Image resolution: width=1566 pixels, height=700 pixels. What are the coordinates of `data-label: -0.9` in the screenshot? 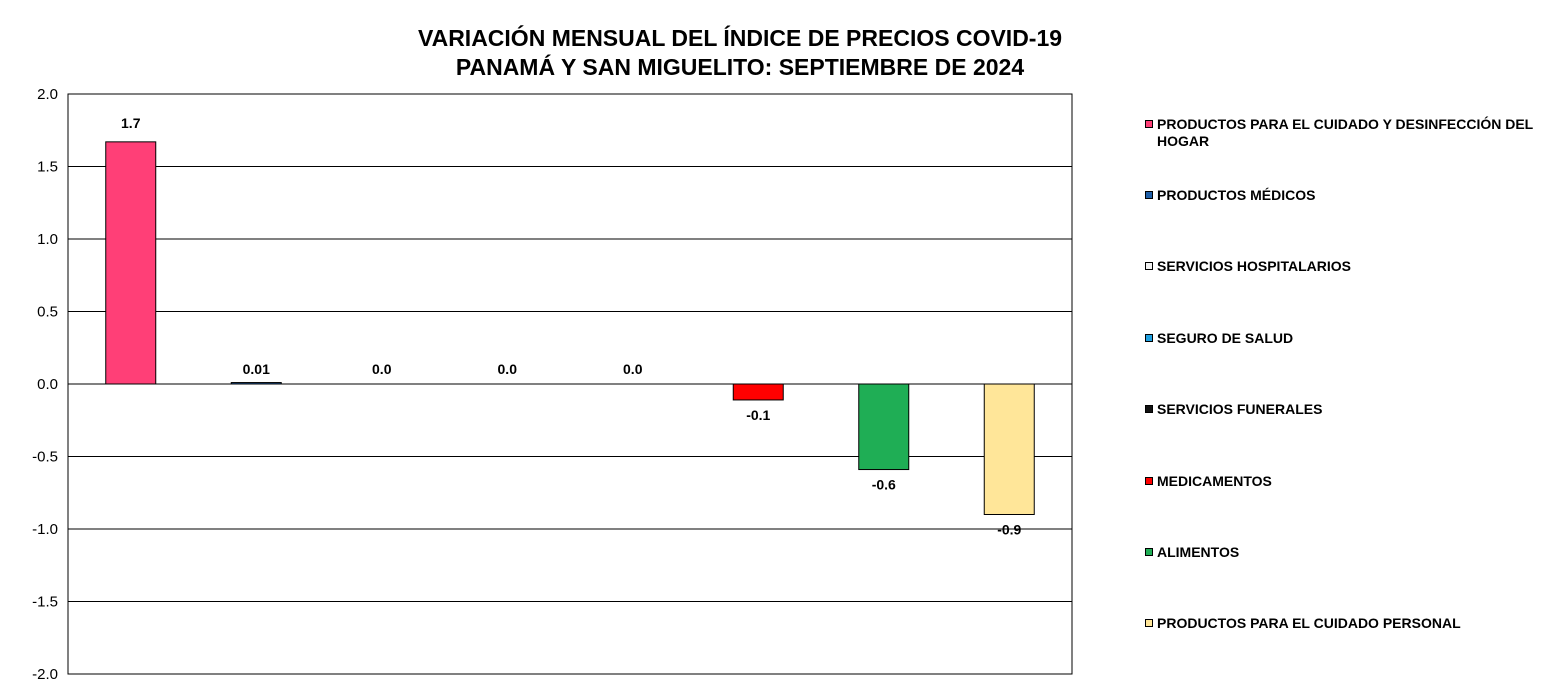 It's located at (1009, 530).